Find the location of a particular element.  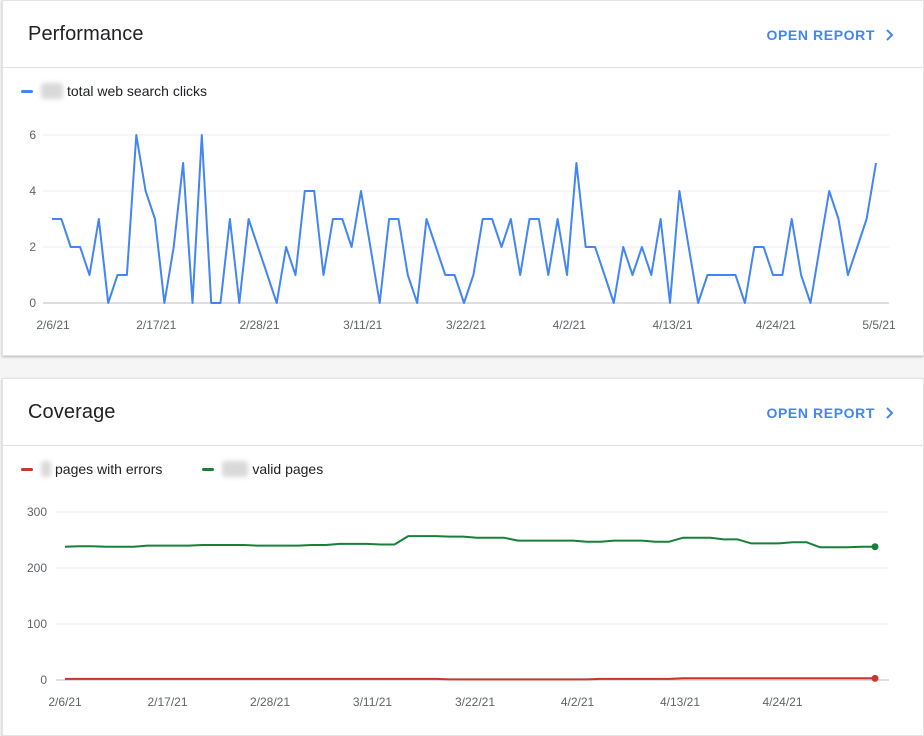

y-tick-label: 300 is located at coordinates (37, 512).